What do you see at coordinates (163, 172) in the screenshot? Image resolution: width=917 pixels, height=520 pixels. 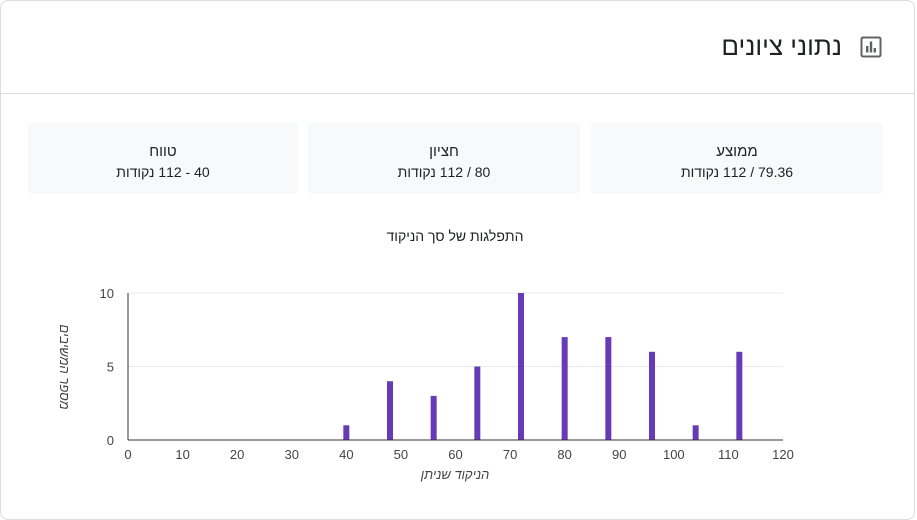 I see `stat-range-value: 40 - 112 נקודות` at bounding box center [163, 172].